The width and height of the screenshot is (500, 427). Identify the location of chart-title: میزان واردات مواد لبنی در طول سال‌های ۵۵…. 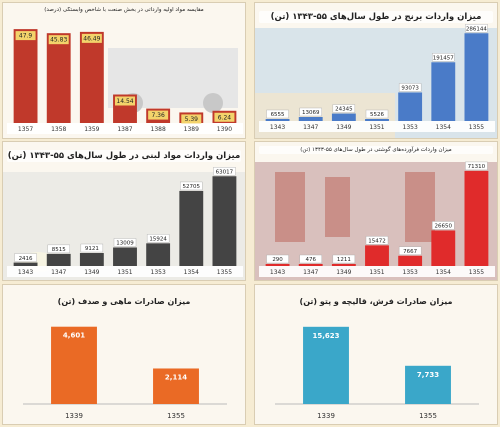
(124, 156).